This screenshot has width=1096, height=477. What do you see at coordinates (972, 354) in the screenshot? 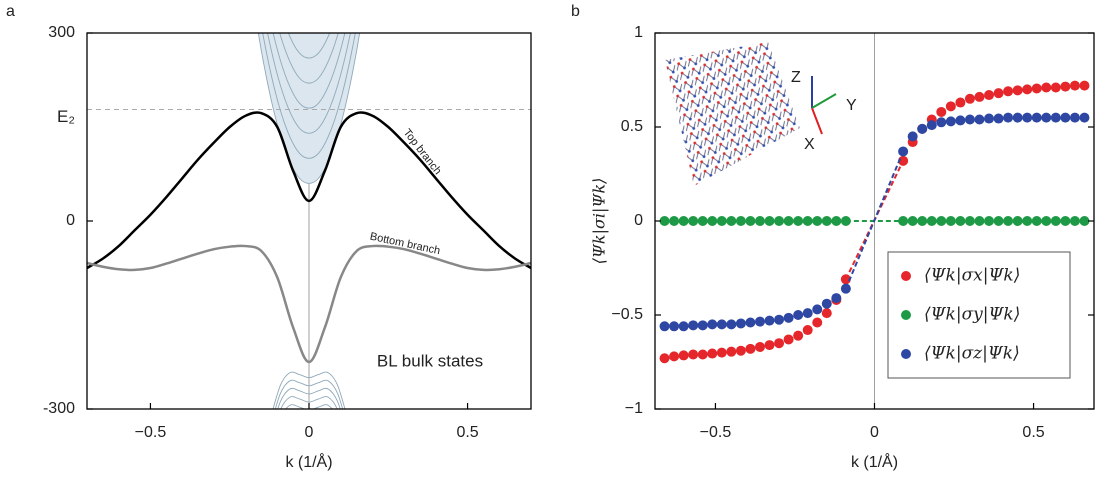
I see `legend-label: ⟨Ψk|σz|Ψk⟩` at bounding box center [972, 354].